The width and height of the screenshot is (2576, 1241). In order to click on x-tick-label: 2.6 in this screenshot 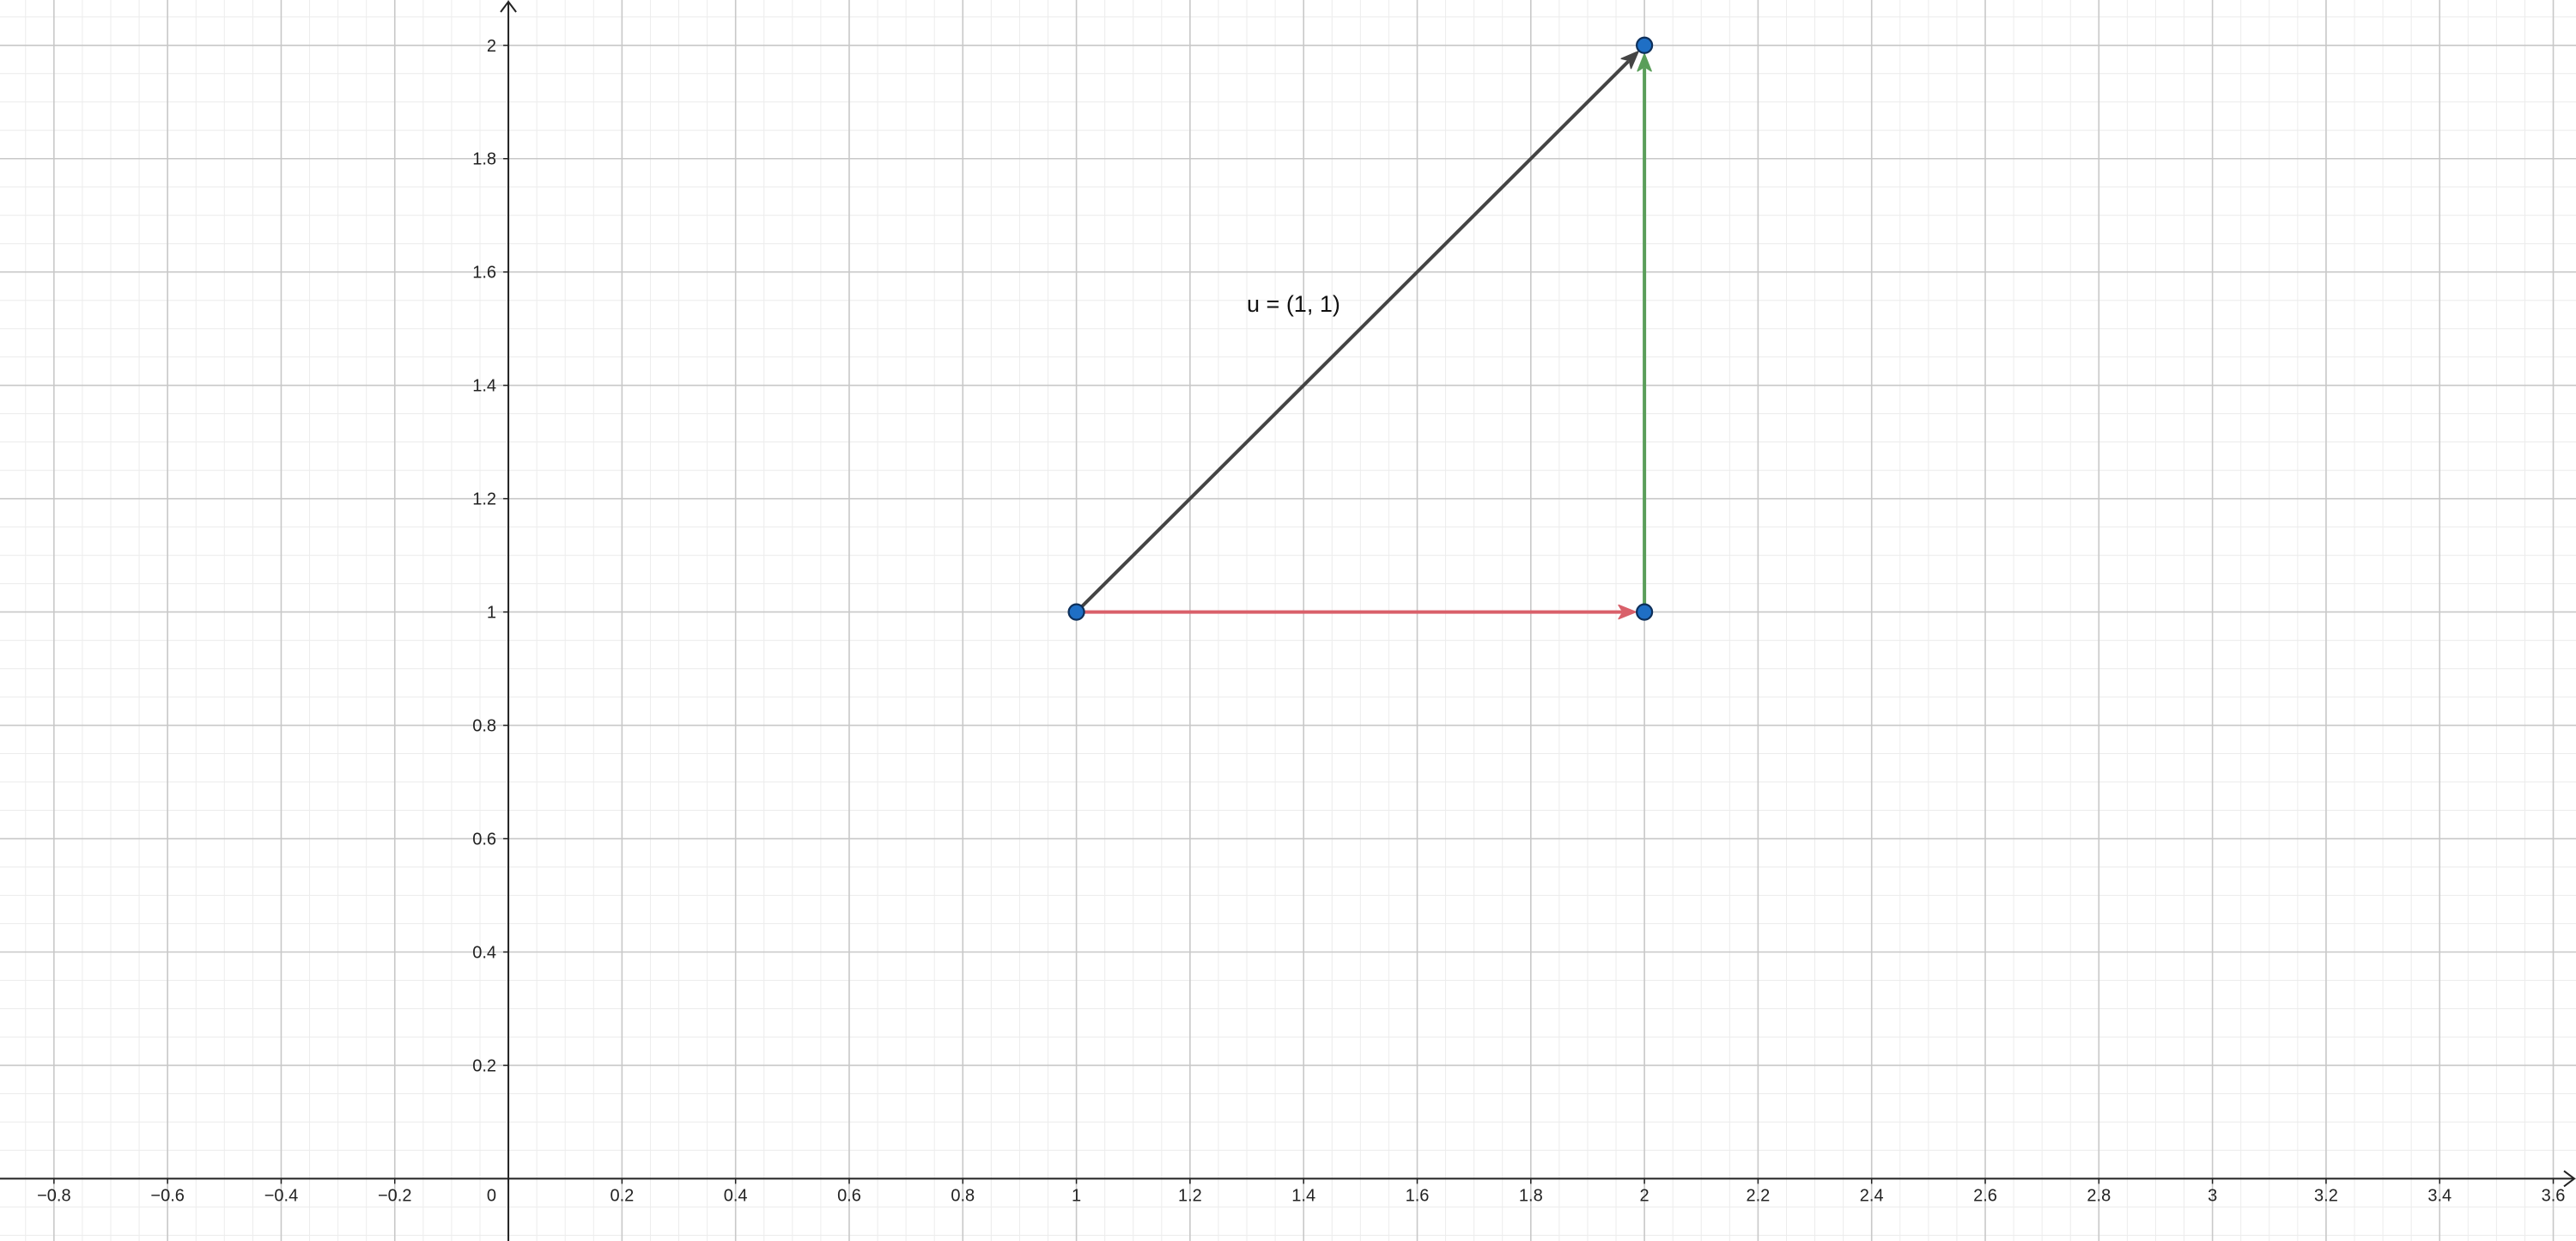, I will do `click(1985, 1195)`.